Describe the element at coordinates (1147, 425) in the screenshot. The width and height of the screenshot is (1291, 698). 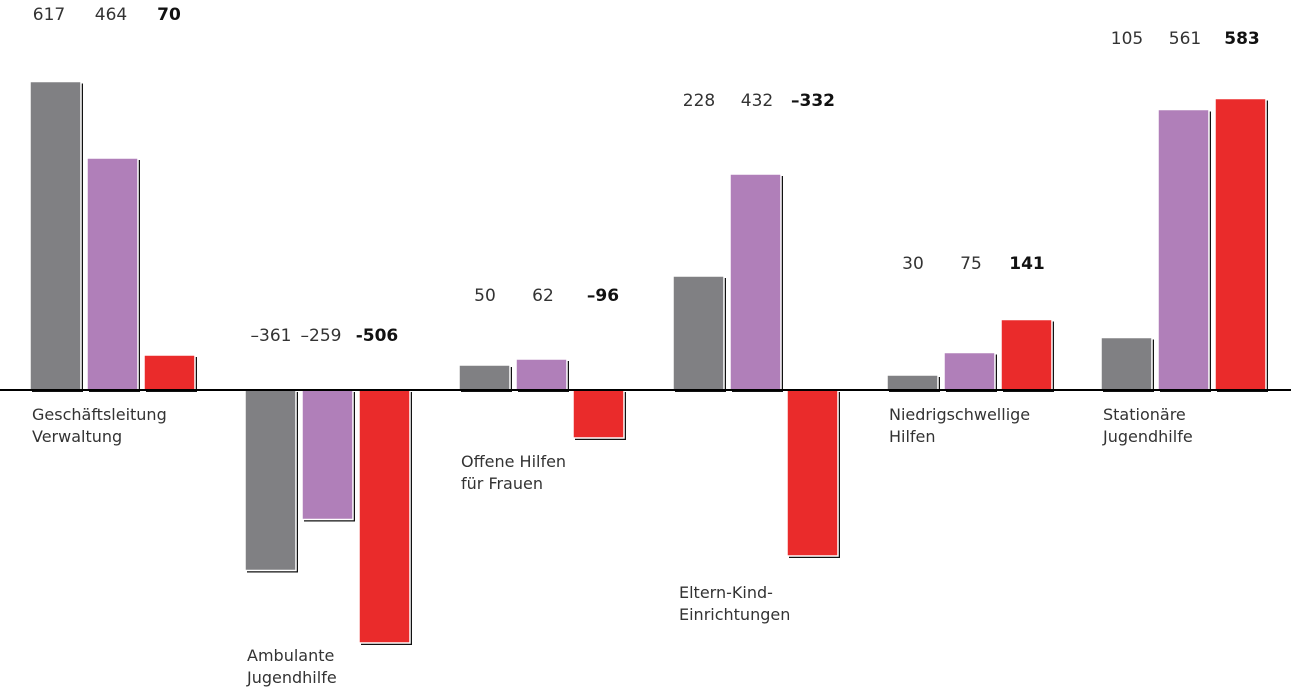
I see `category-label: Stationäre Jugendhilfe` at that location.